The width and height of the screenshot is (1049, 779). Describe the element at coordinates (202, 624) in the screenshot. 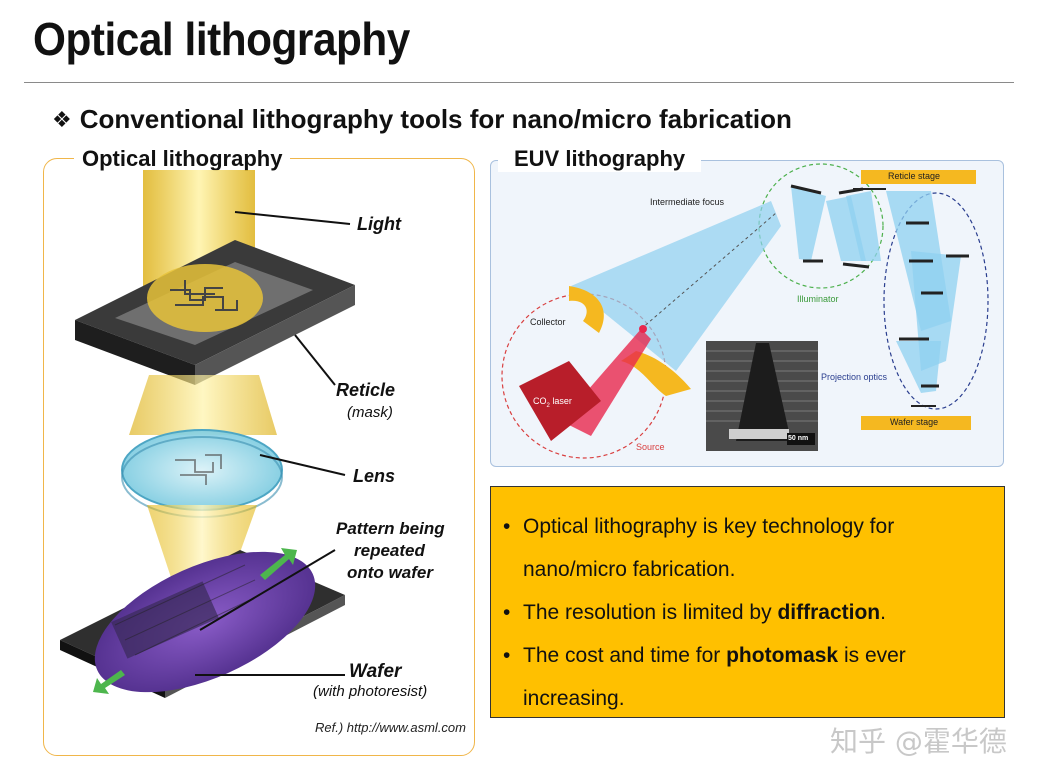

I see `wafer` at that location.